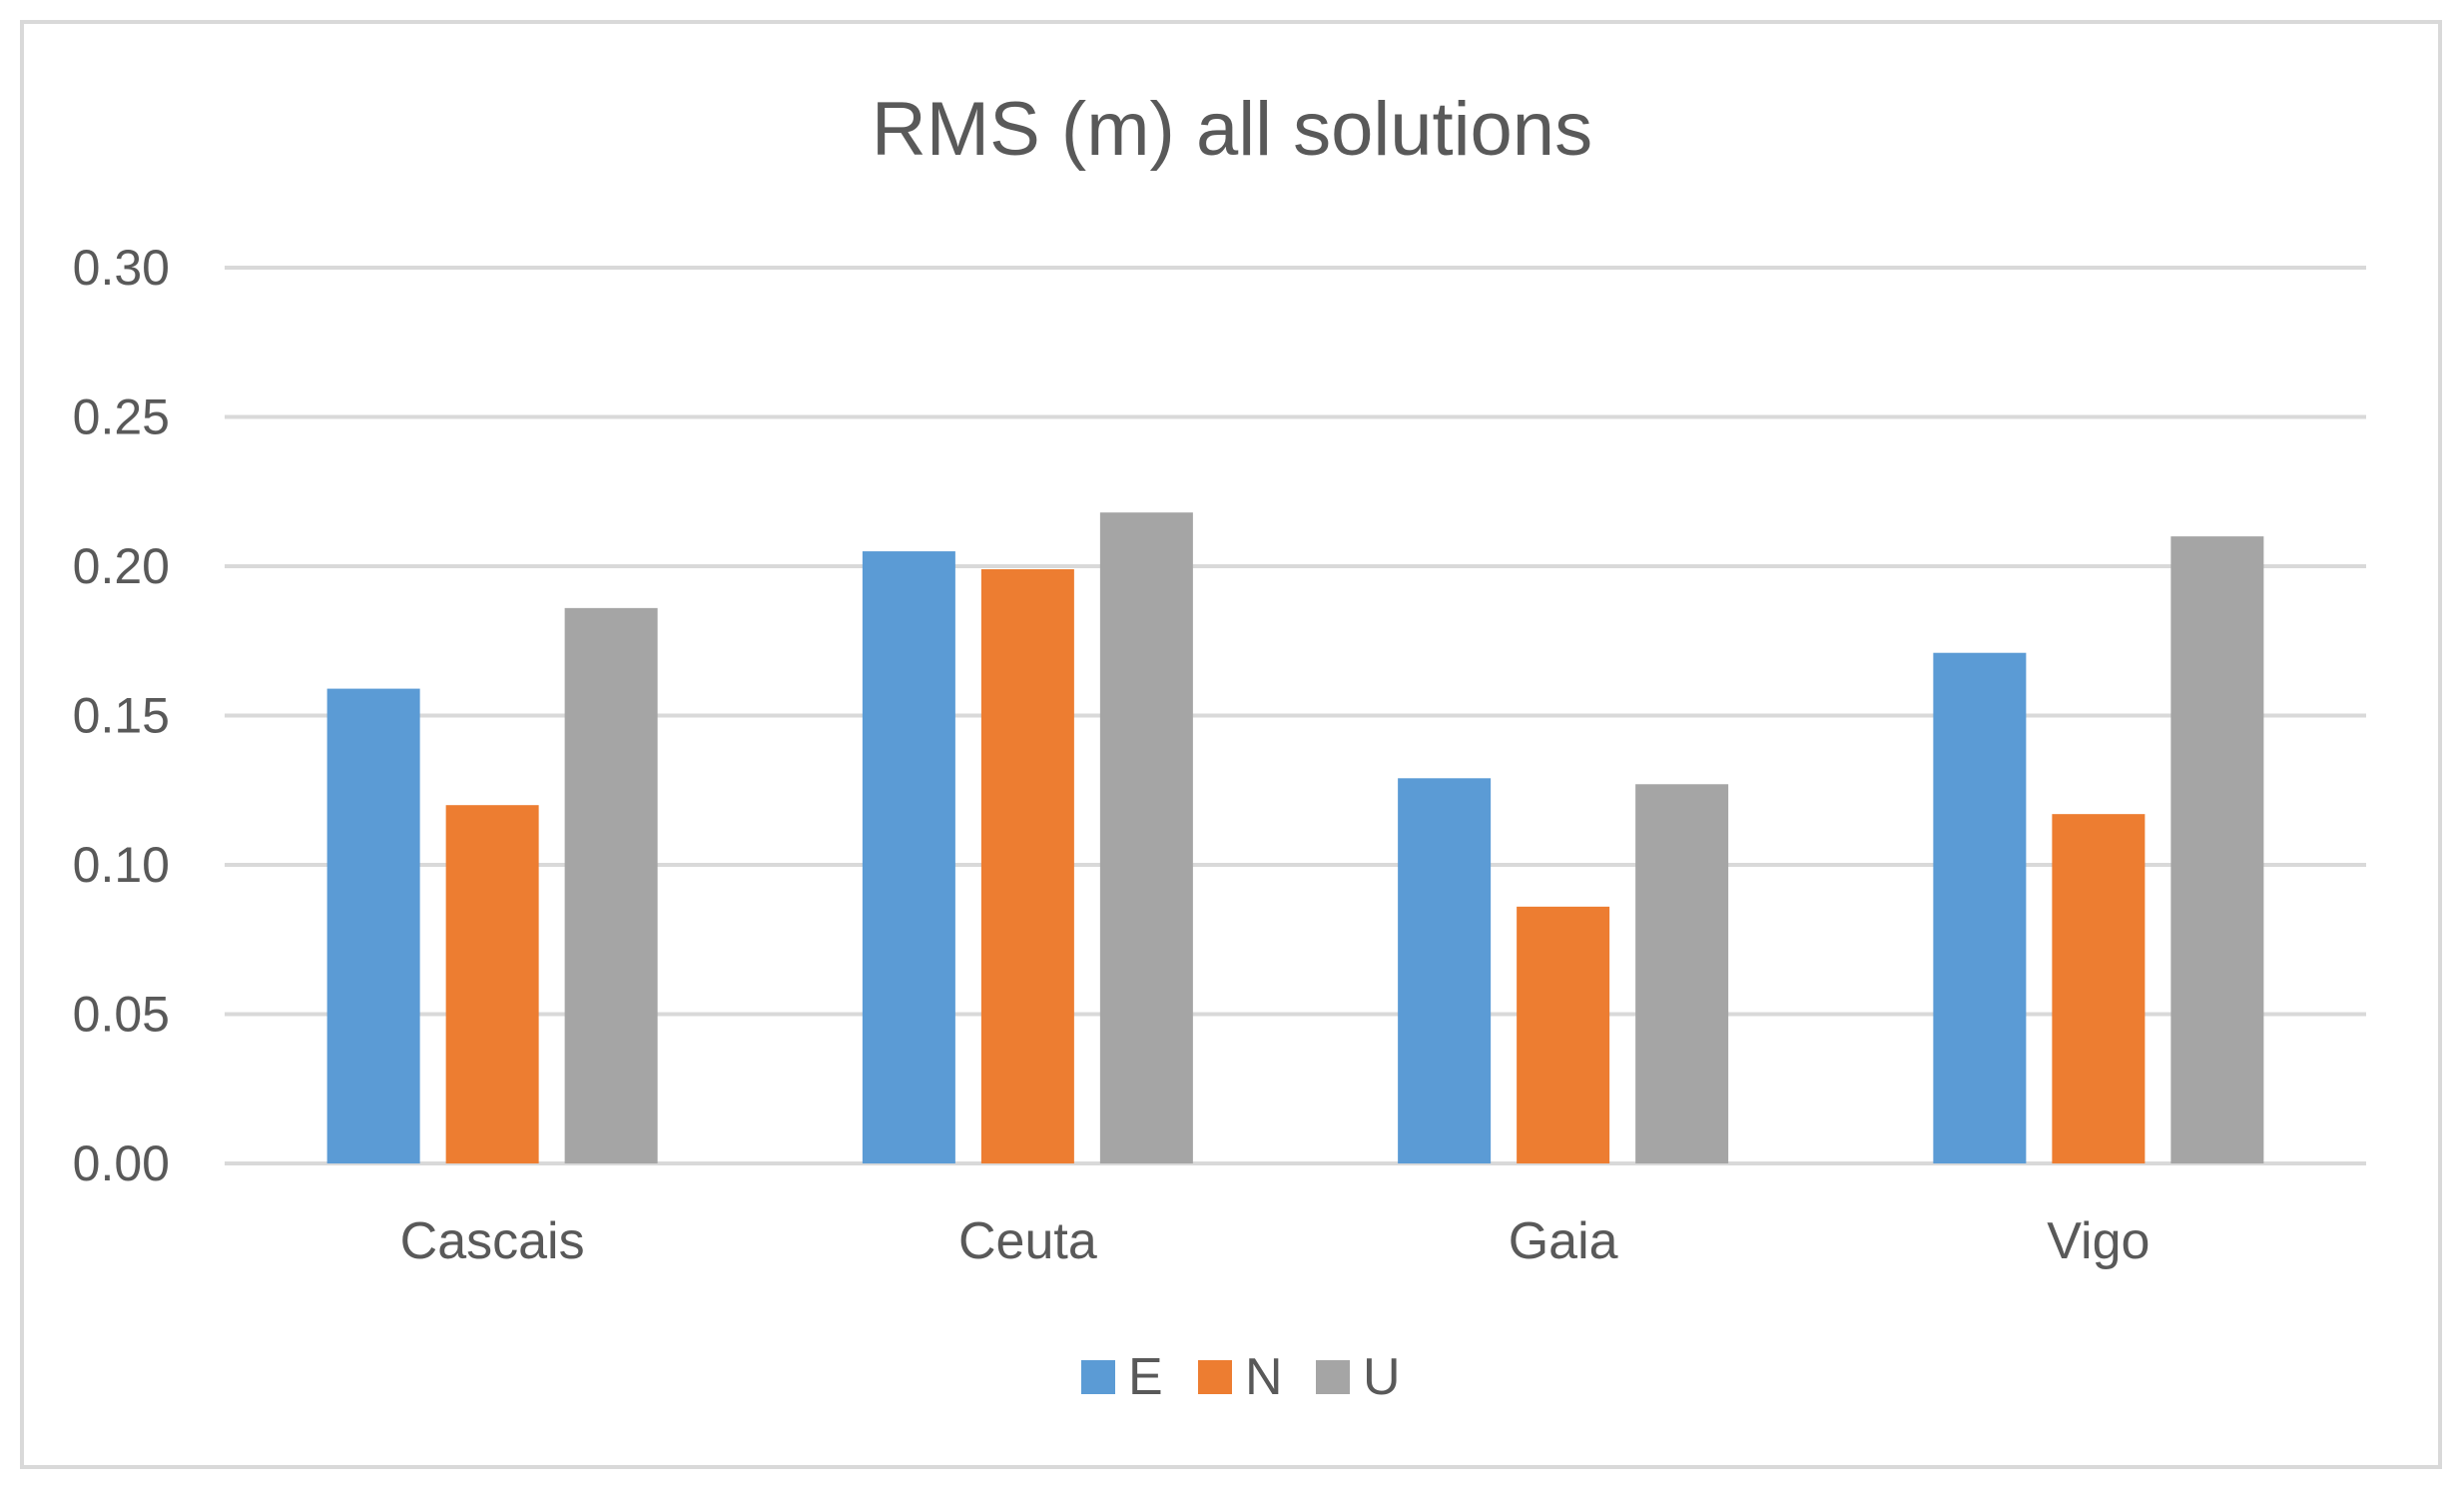  I want to click on bar-N-vigo, so click(2099, 988).